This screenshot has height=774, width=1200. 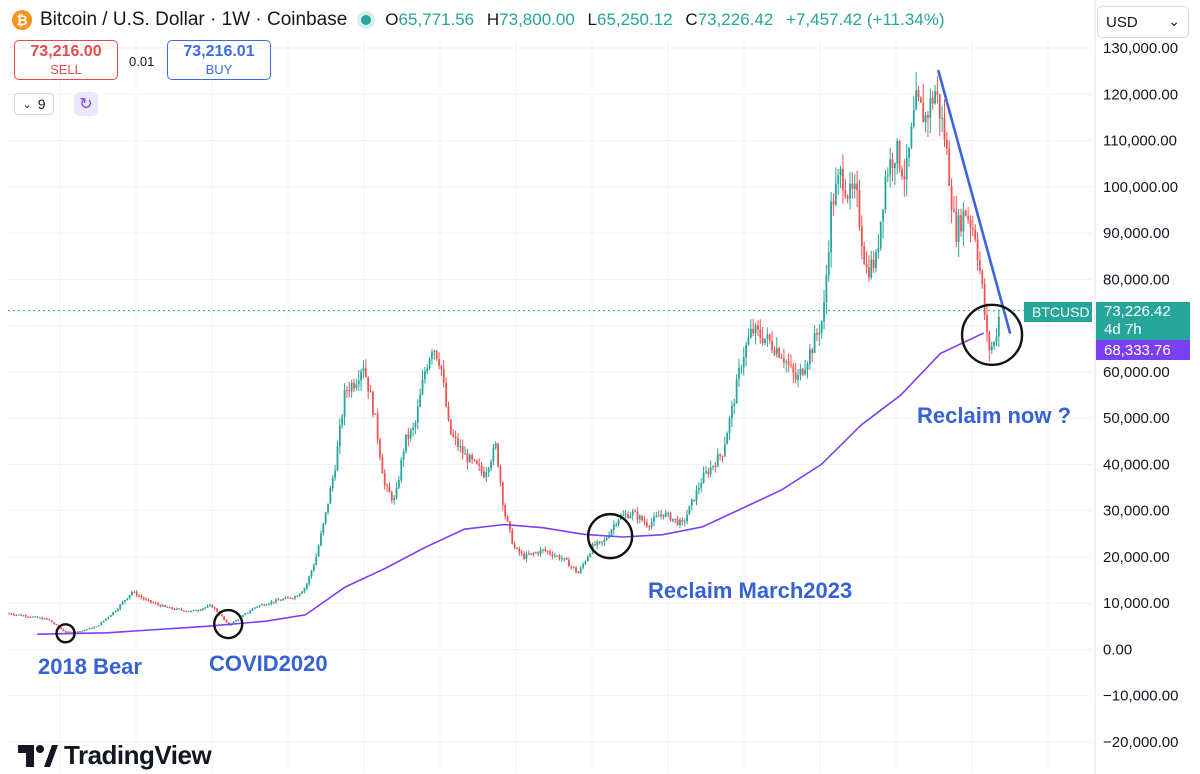 What do you see at coordinates (1141, 696) in the screenshot?
I see `y-tick-label: −10,000.00` at bounding box center [1141, 696].